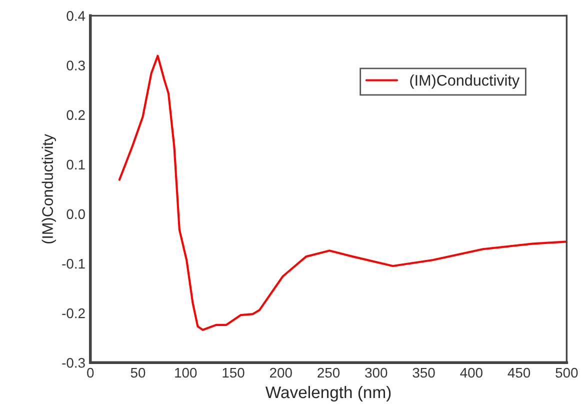  What do you see at coordinates (233, 373) in the screenshot?
I see `x-tick-label: 150` at bounding box center [233, 373].